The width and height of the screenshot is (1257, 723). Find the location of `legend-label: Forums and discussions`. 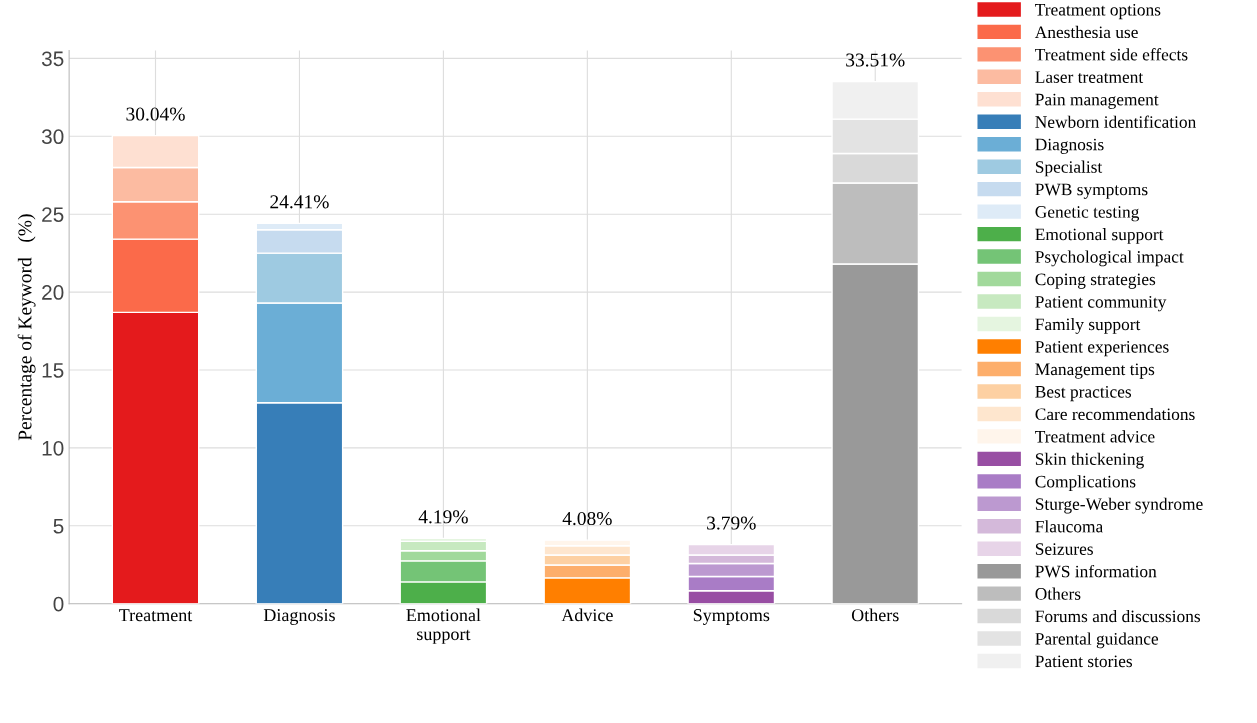

legend-label: Forums and discussions is located at coordinates (1118, 616).